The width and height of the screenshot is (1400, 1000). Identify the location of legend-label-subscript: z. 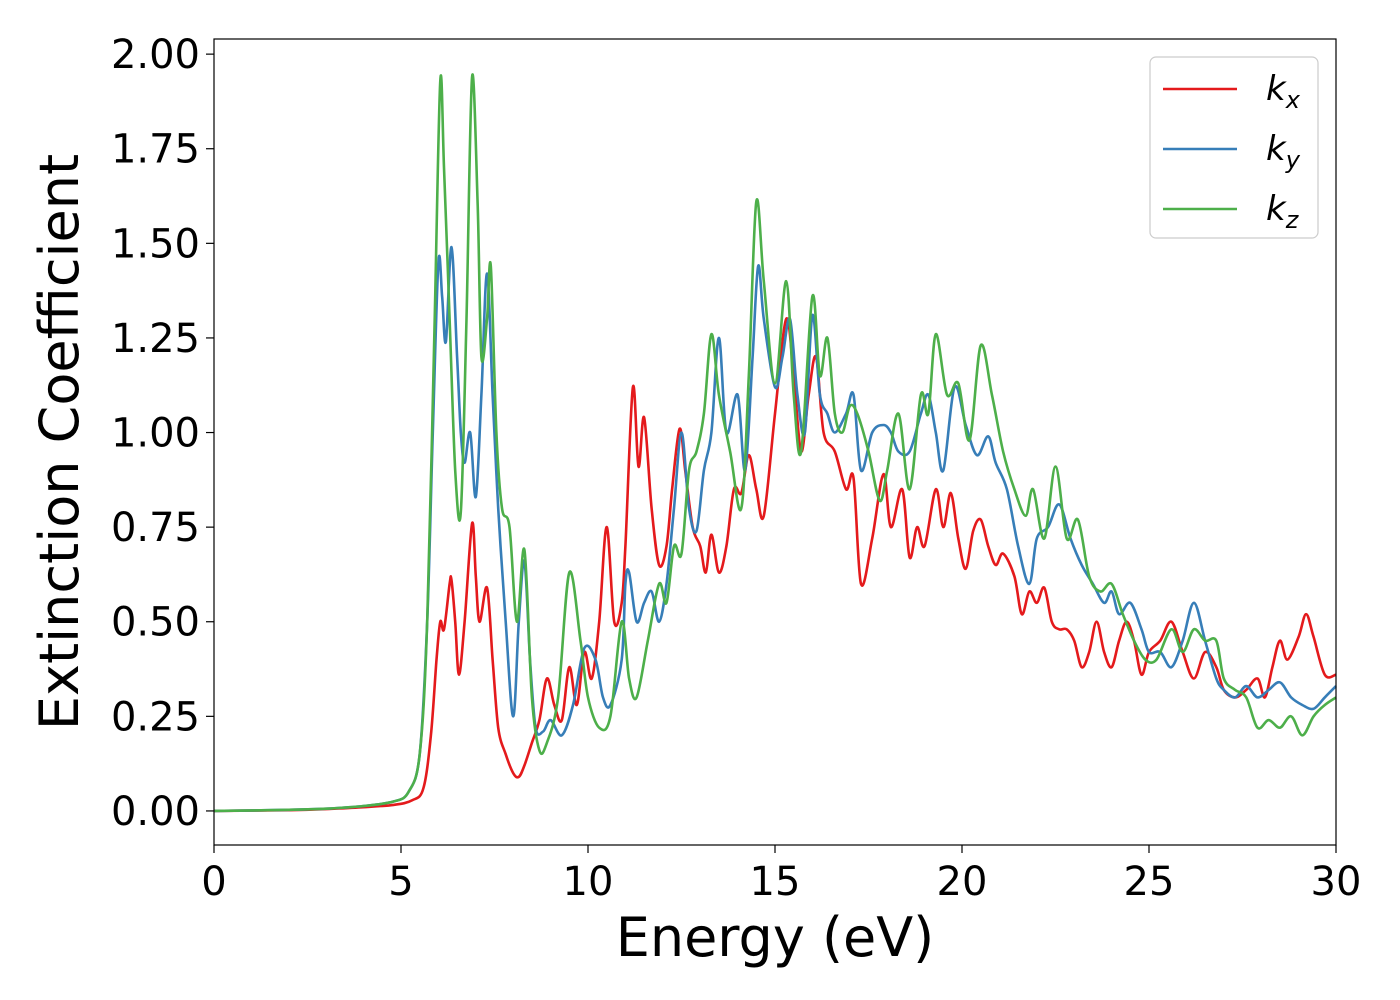
(1292, 220).